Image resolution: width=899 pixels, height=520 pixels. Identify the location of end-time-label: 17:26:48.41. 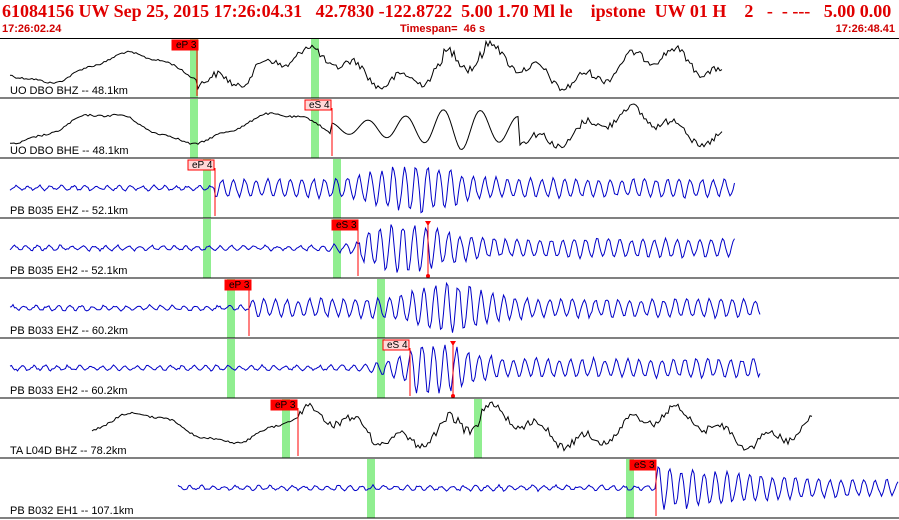
(865, 29).